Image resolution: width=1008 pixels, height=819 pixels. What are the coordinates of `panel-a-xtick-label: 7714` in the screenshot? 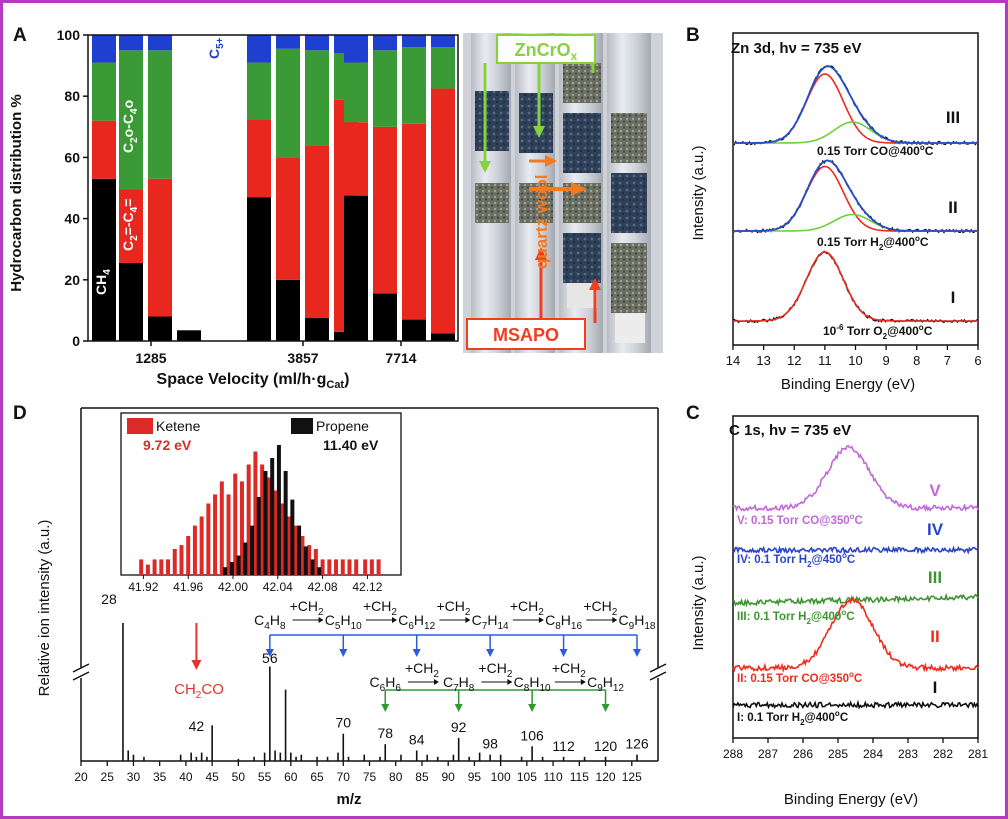 It's located at (400, 358).